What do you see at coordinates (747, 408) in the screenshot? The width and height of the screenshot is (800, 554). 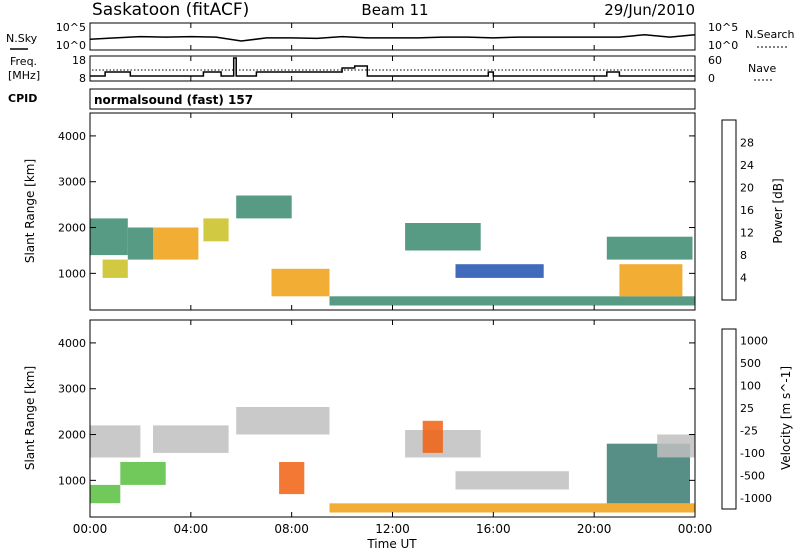 I see `colorbar-tick-label: 25` at bounding box center [747, 408].